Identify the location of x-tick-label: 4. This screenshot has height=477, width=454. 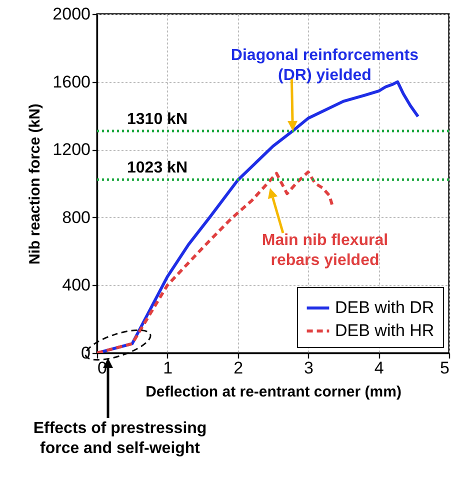
(379, 368).